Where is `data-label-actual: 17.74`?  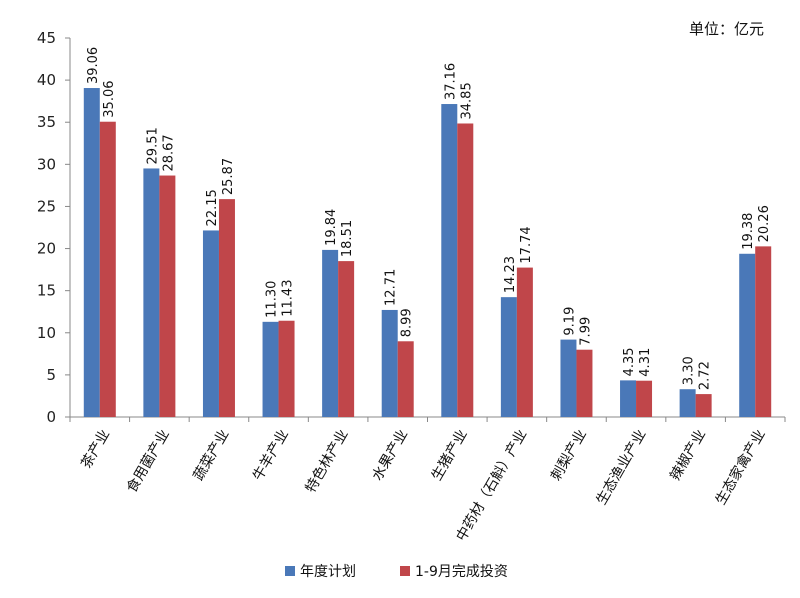
data-label-actual: 17.74 is located at coordinates (526, 244).